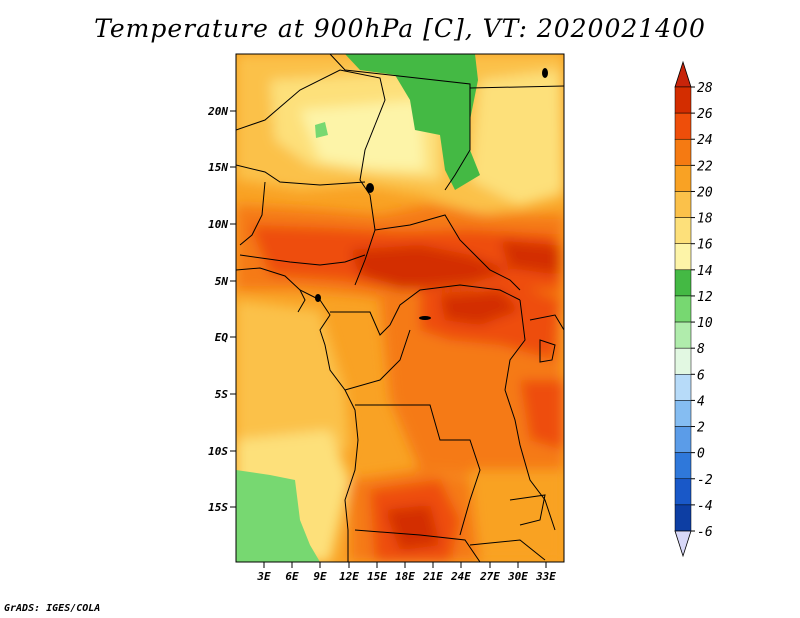  I want to click on lon-tick-label: 18E, so click(405, 576).